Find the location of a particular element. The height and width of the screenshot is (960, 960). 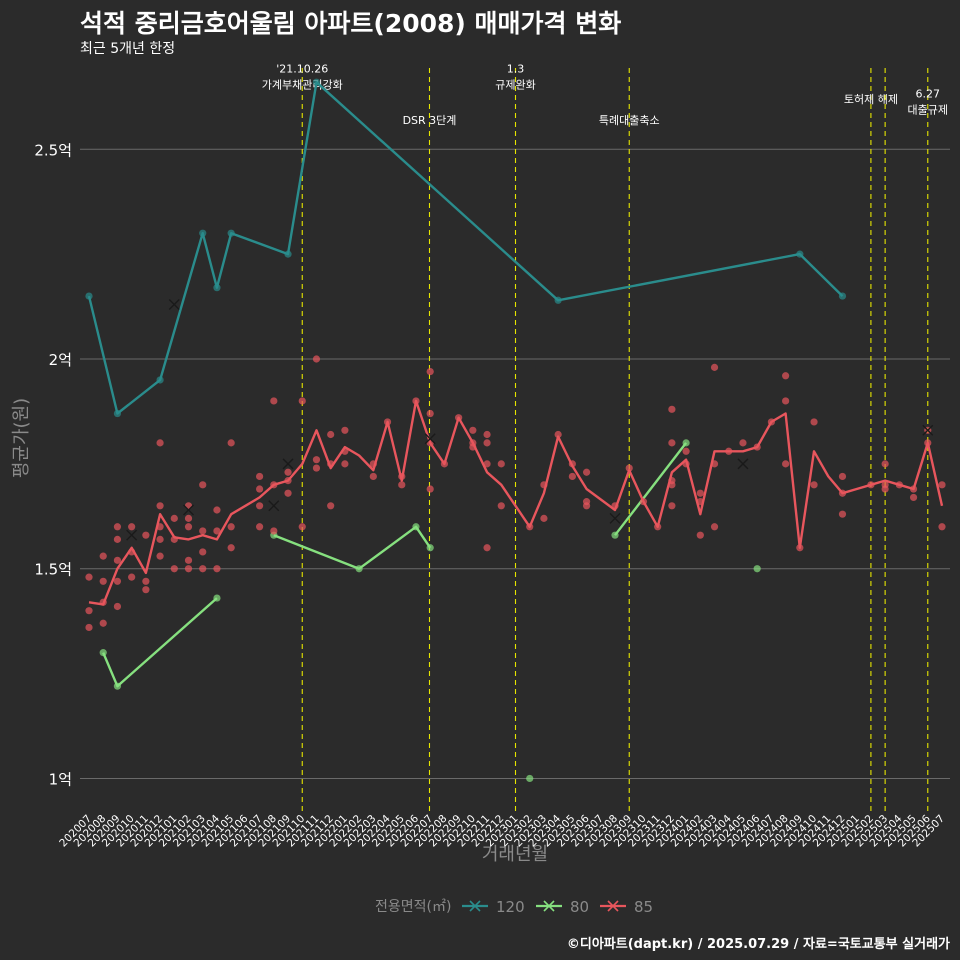

event-label: 대출규제 is located at coordinates (928, 110).